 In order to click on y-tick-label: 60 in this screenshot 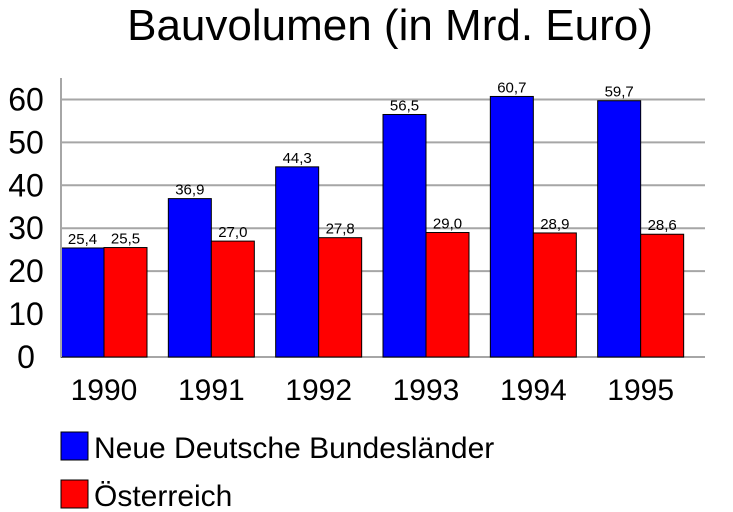, I will do `click(26, 99)`.